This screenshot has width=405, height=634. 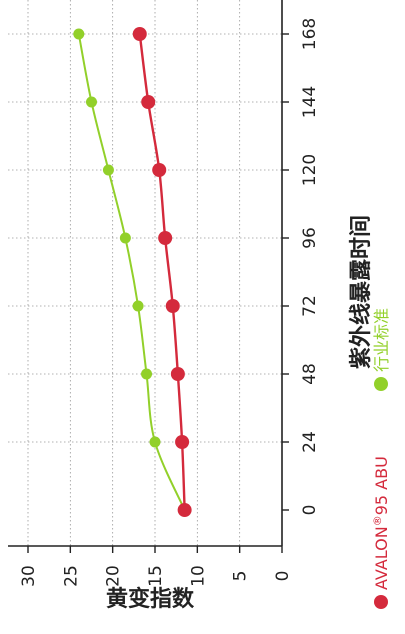 I want to click on legend: AVALON®95 ABU 行业标准, so click(x=381, y=458).